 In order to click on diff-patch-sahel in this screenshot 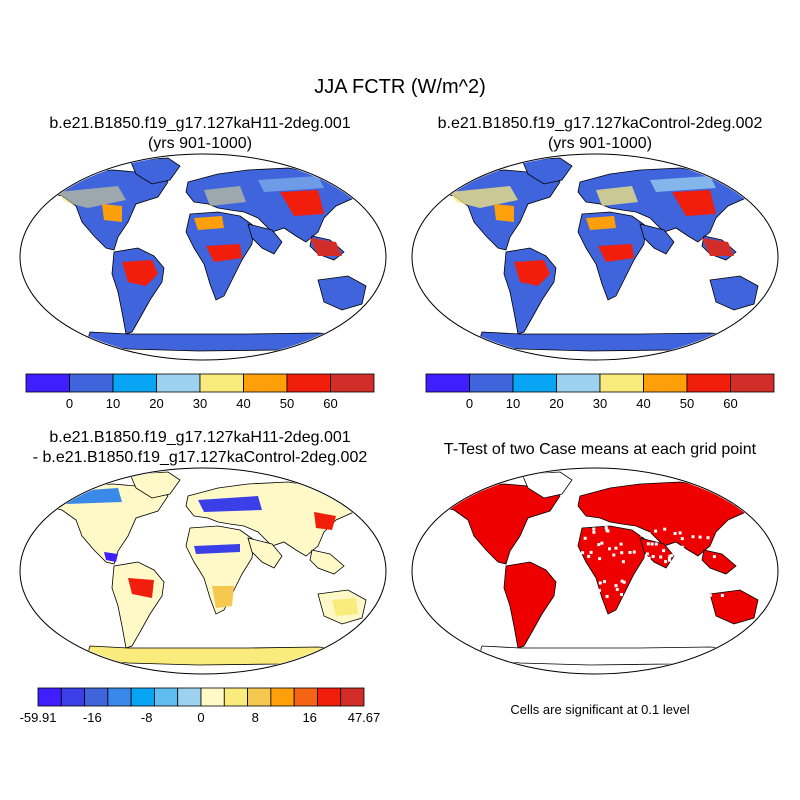, I will do `click(217, 549)`.